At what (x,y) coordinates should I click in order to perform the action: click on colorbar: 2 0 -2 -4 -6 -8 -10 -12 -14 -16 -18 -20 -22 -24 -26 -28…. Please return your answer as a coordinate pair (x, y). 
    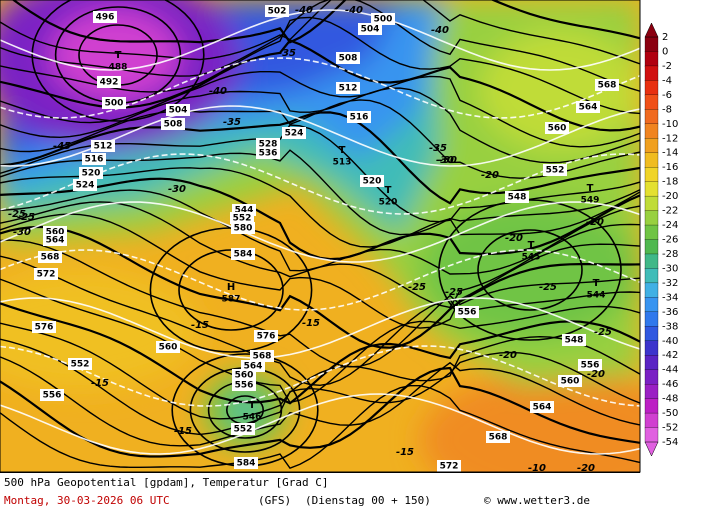
    Looking at the image, I should click on (661, 239).